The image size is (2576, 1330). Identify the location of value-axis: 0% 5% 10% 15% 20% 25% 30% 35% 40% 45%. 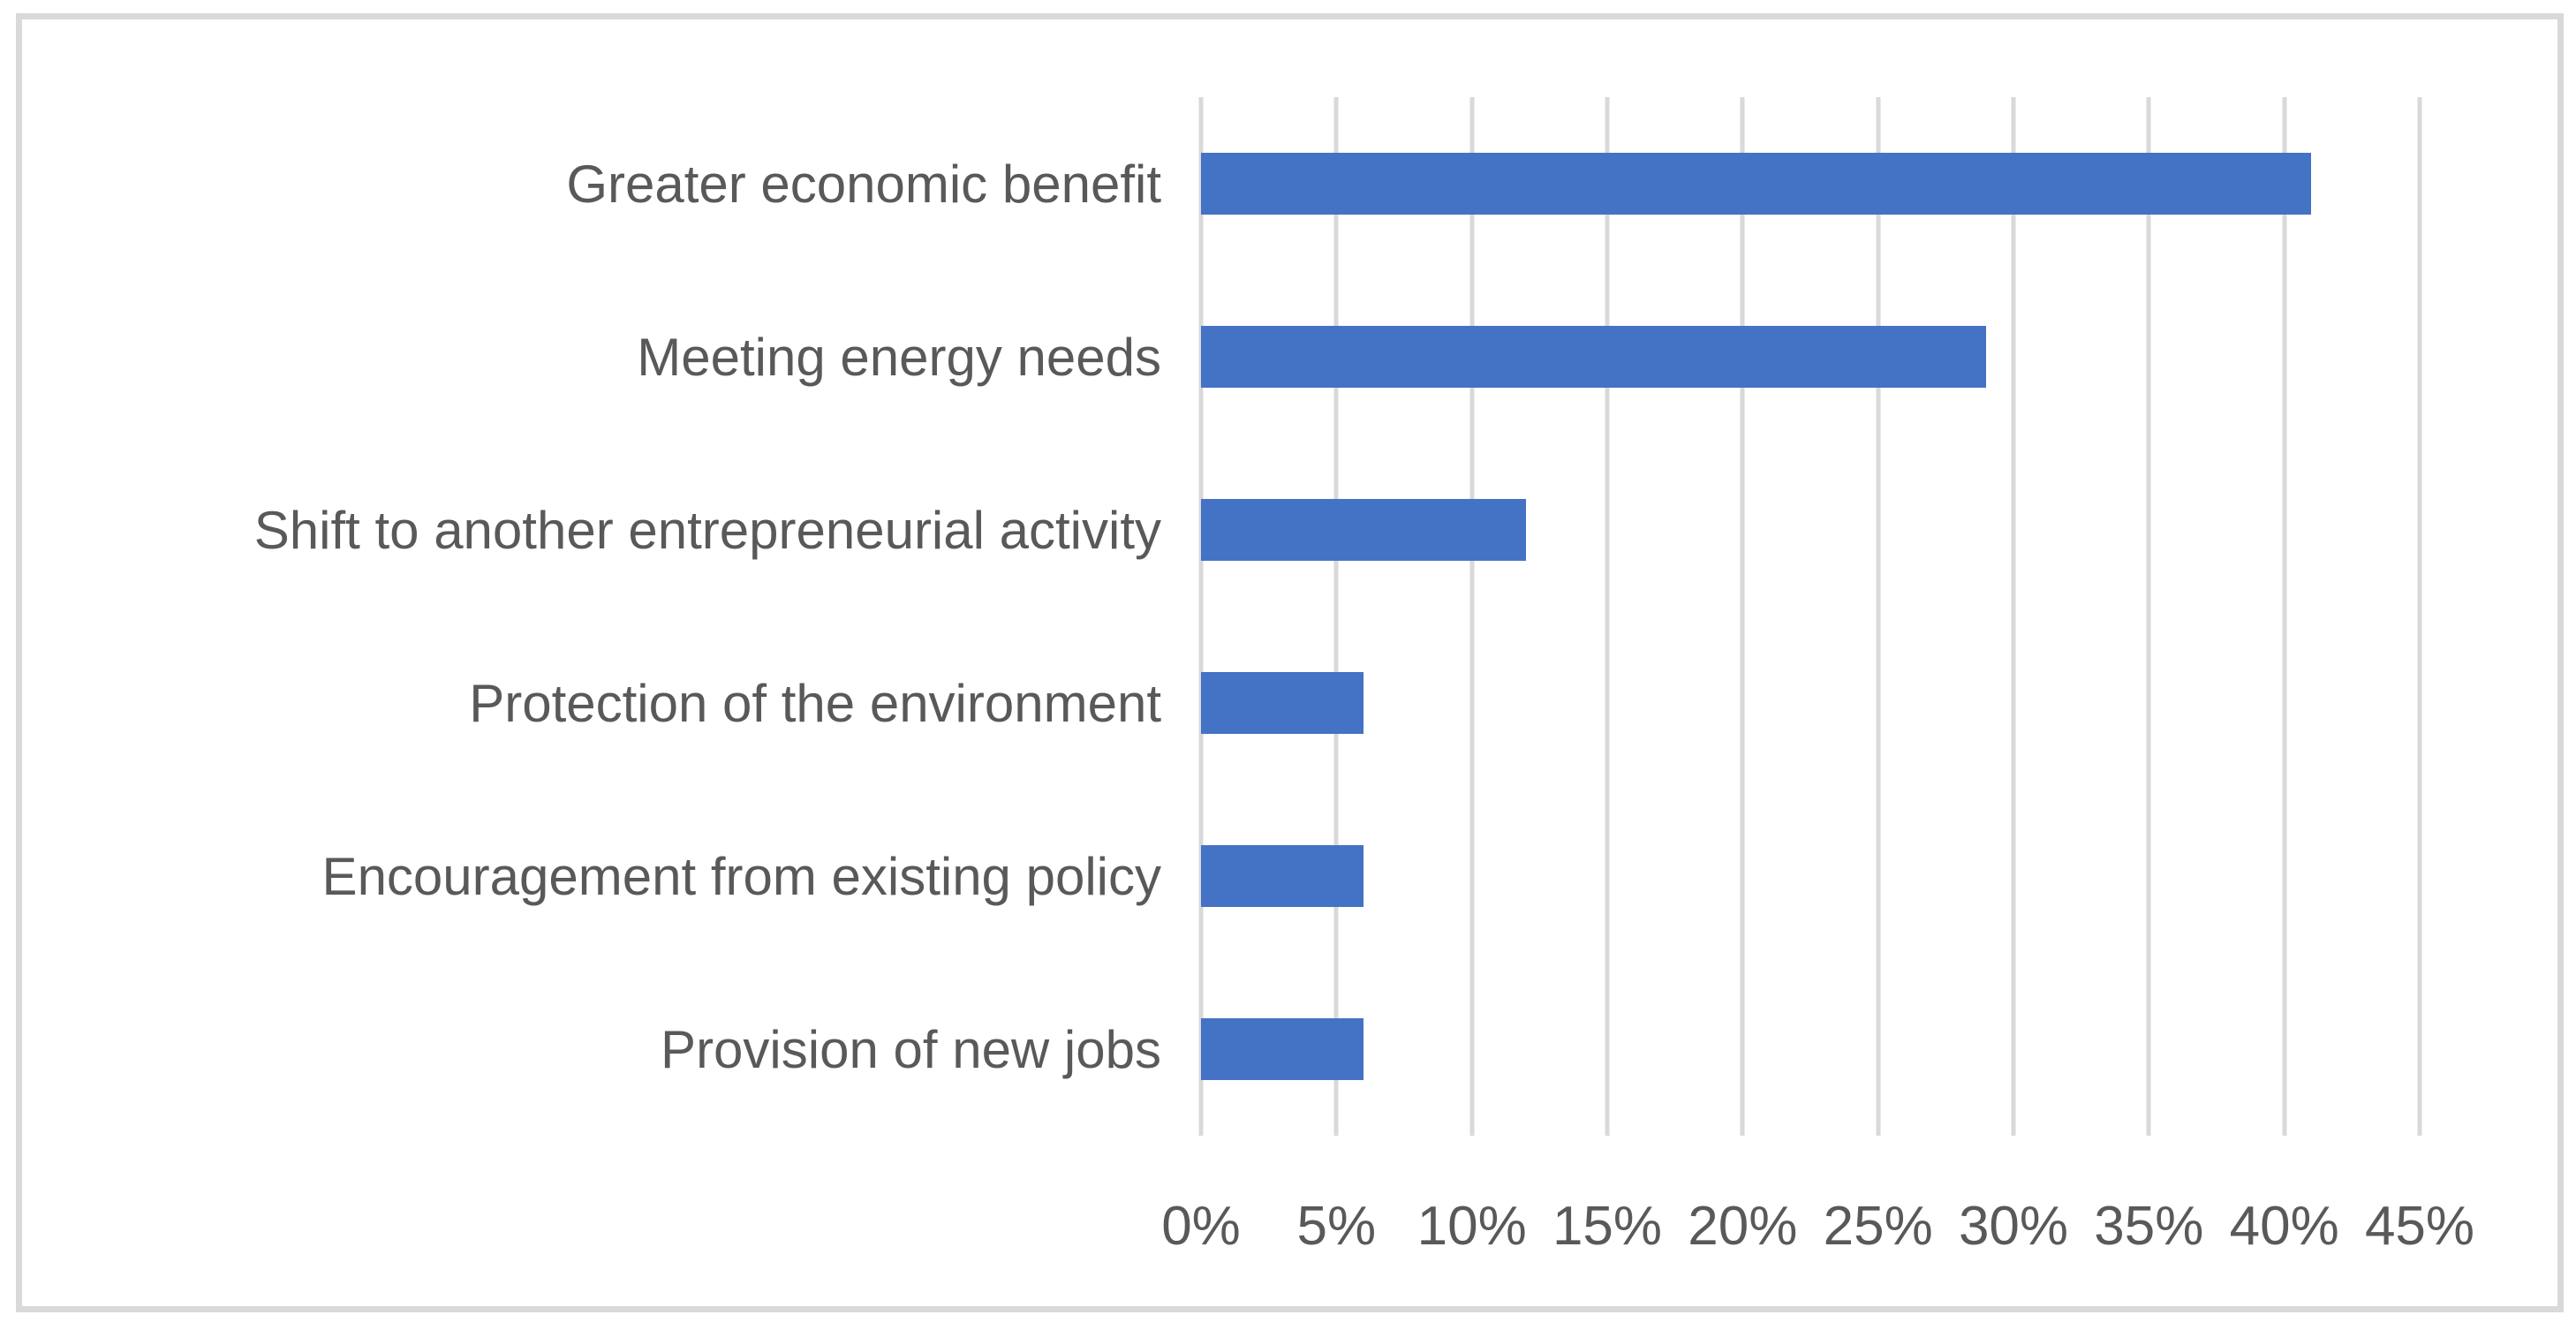
(1818, 1225).